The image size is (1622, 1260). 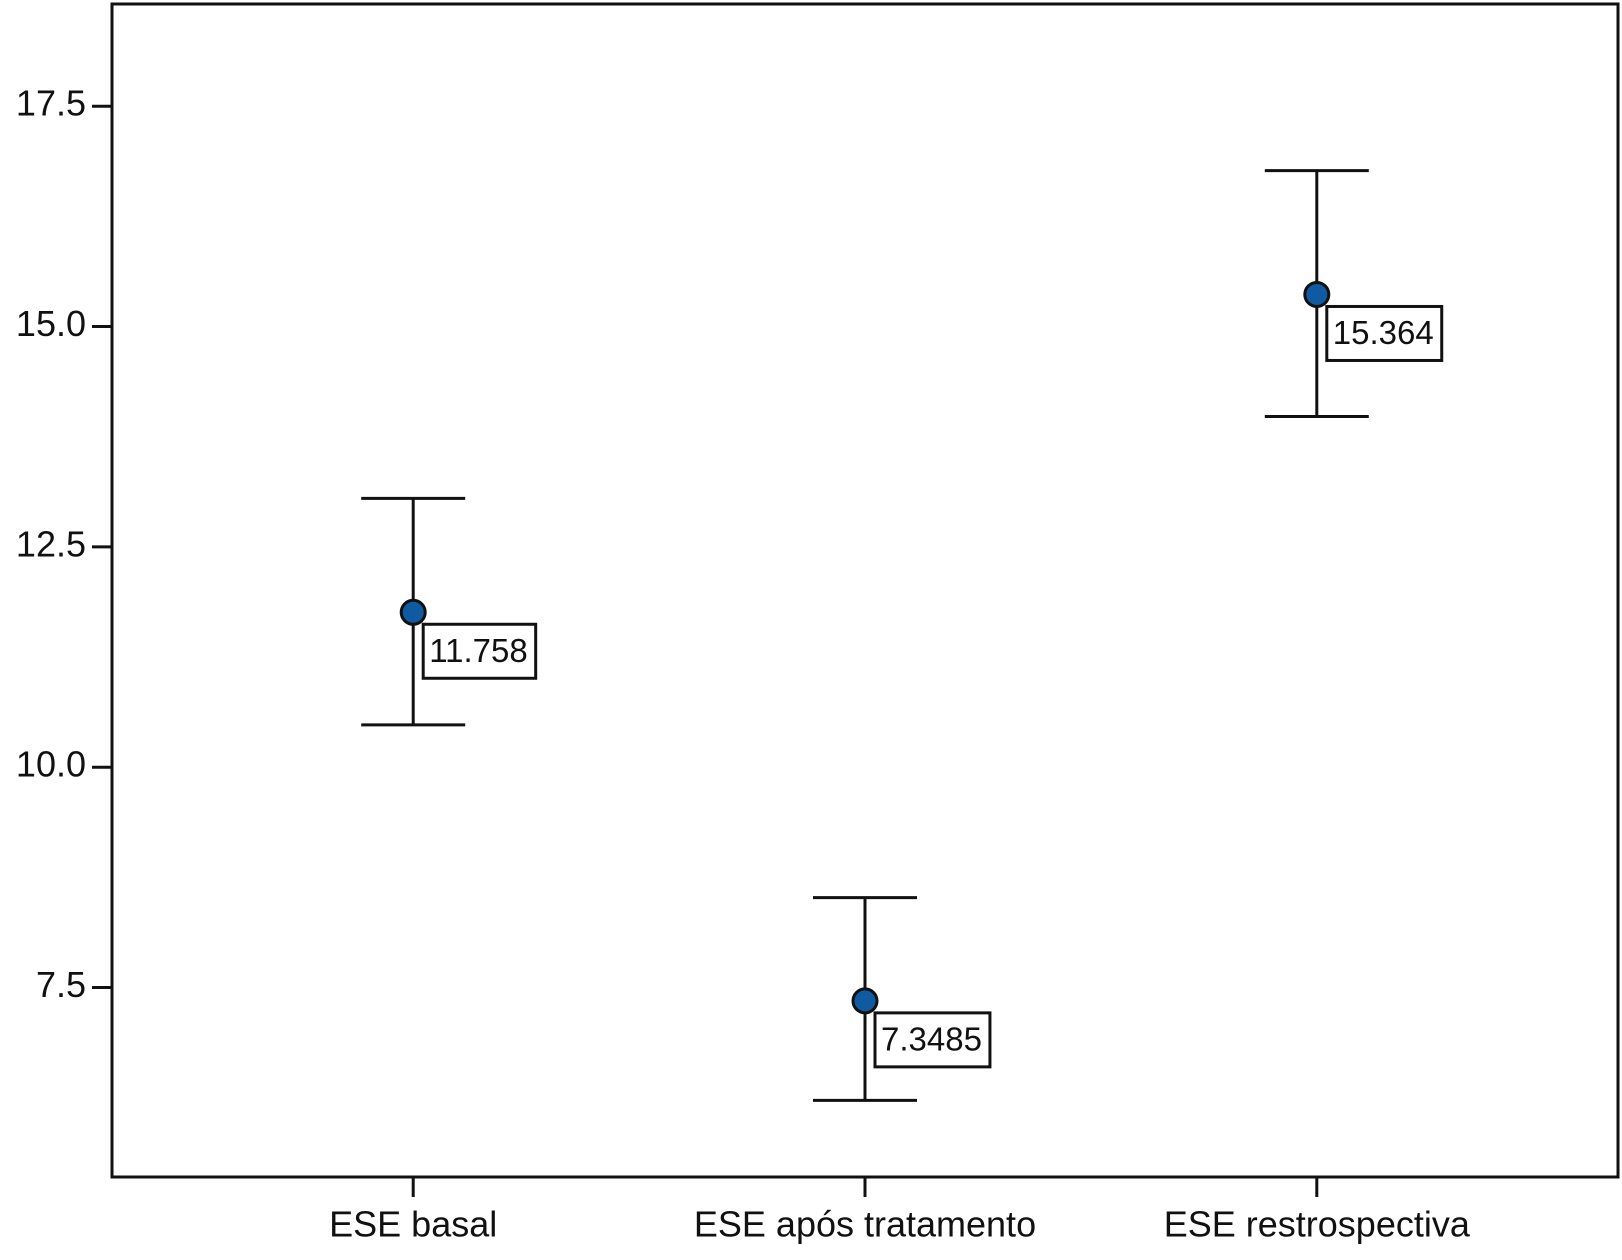 What do you see at coordinates (51, 543) in the screenshot?
I see `y-tick-label: 12.5` at bounding box center [51, 543].